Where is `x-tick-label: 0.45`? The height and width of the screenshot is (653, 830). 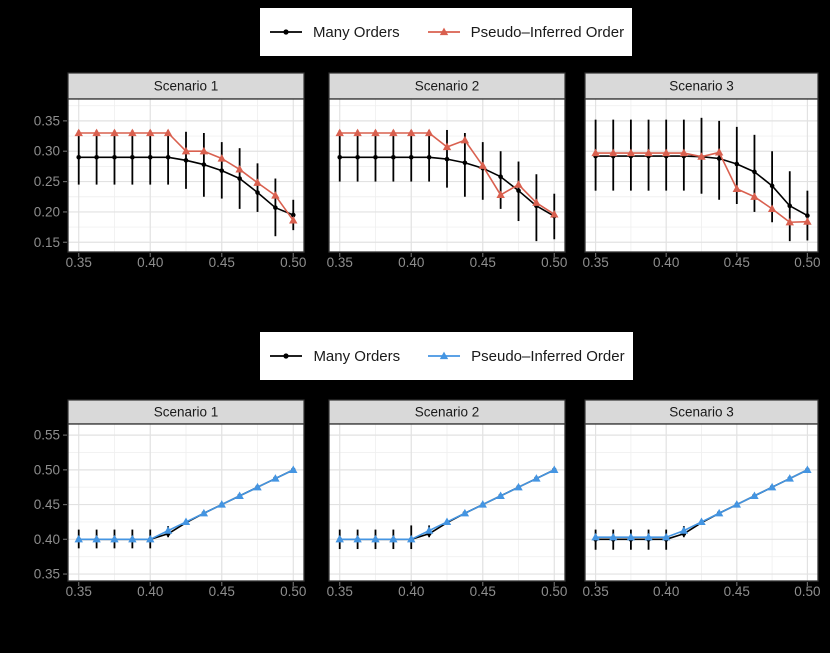
x-tick-label: 0.45 is located at coordinates (222, 262).